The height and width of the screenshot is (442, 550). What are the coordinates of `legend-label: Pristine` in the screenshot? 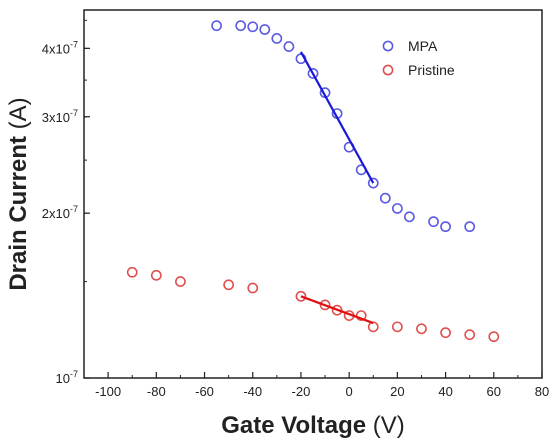 It's located at (431, 70).